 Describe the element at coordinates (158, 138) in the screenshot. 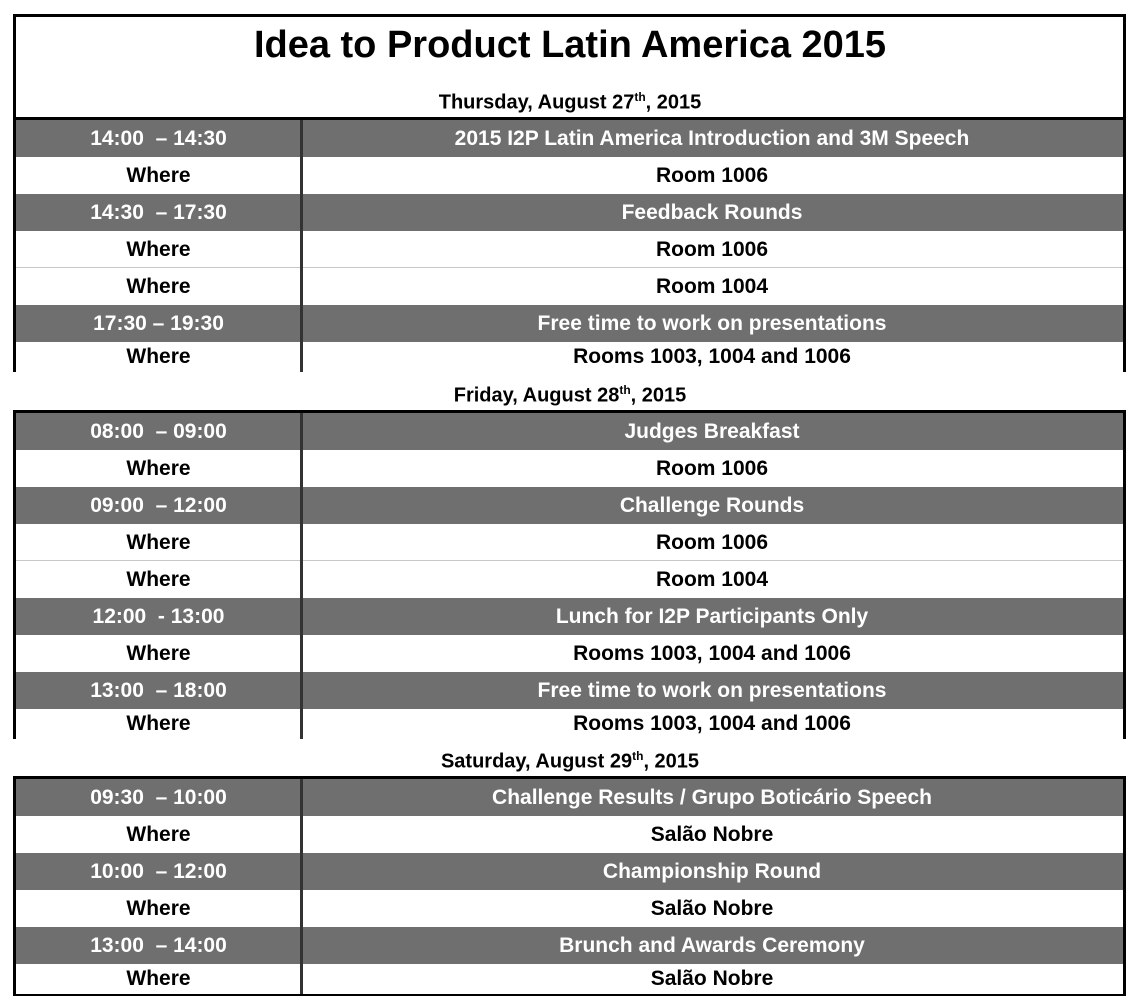

I see `session-time: 14:00 – 14:30` at that location.